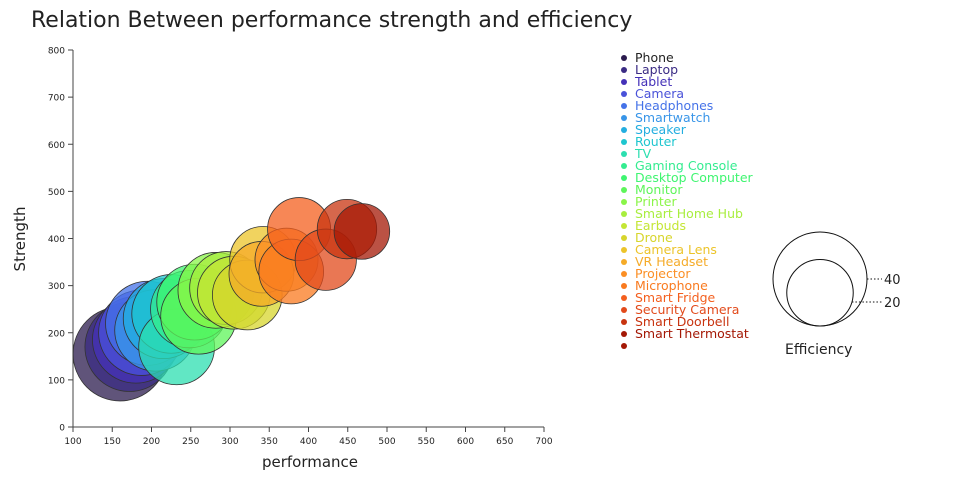 This screenshot has width=960, height=500. Describe the element at coordinates (656, 201) in the screenshot. I see `legend-label: Printer` at that location.